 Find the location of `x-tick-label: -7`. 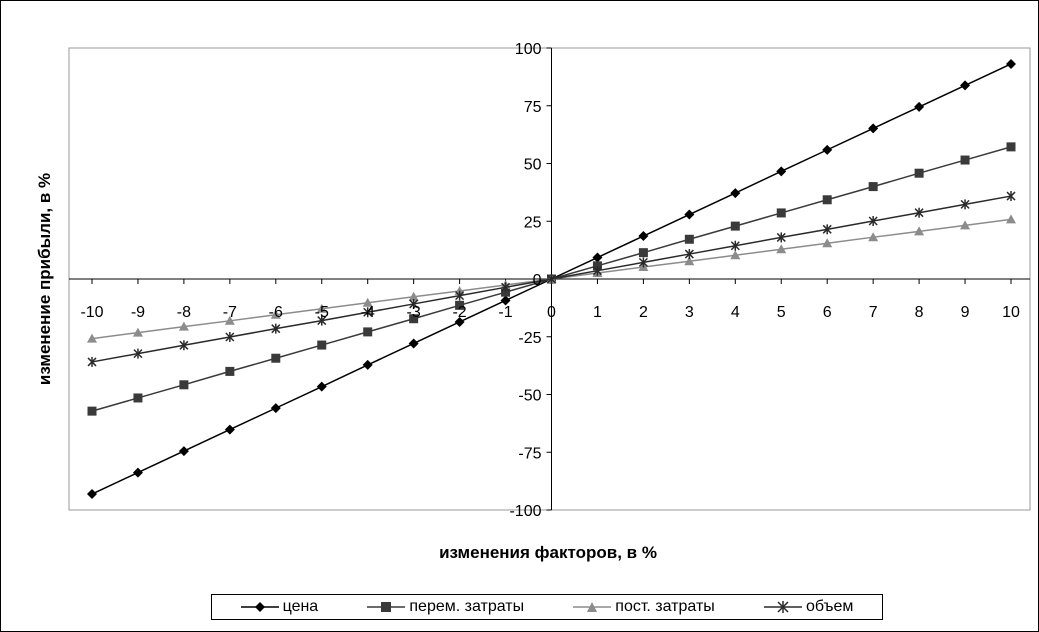

x-tick-label: -7 is located at coordinates (230, 312).